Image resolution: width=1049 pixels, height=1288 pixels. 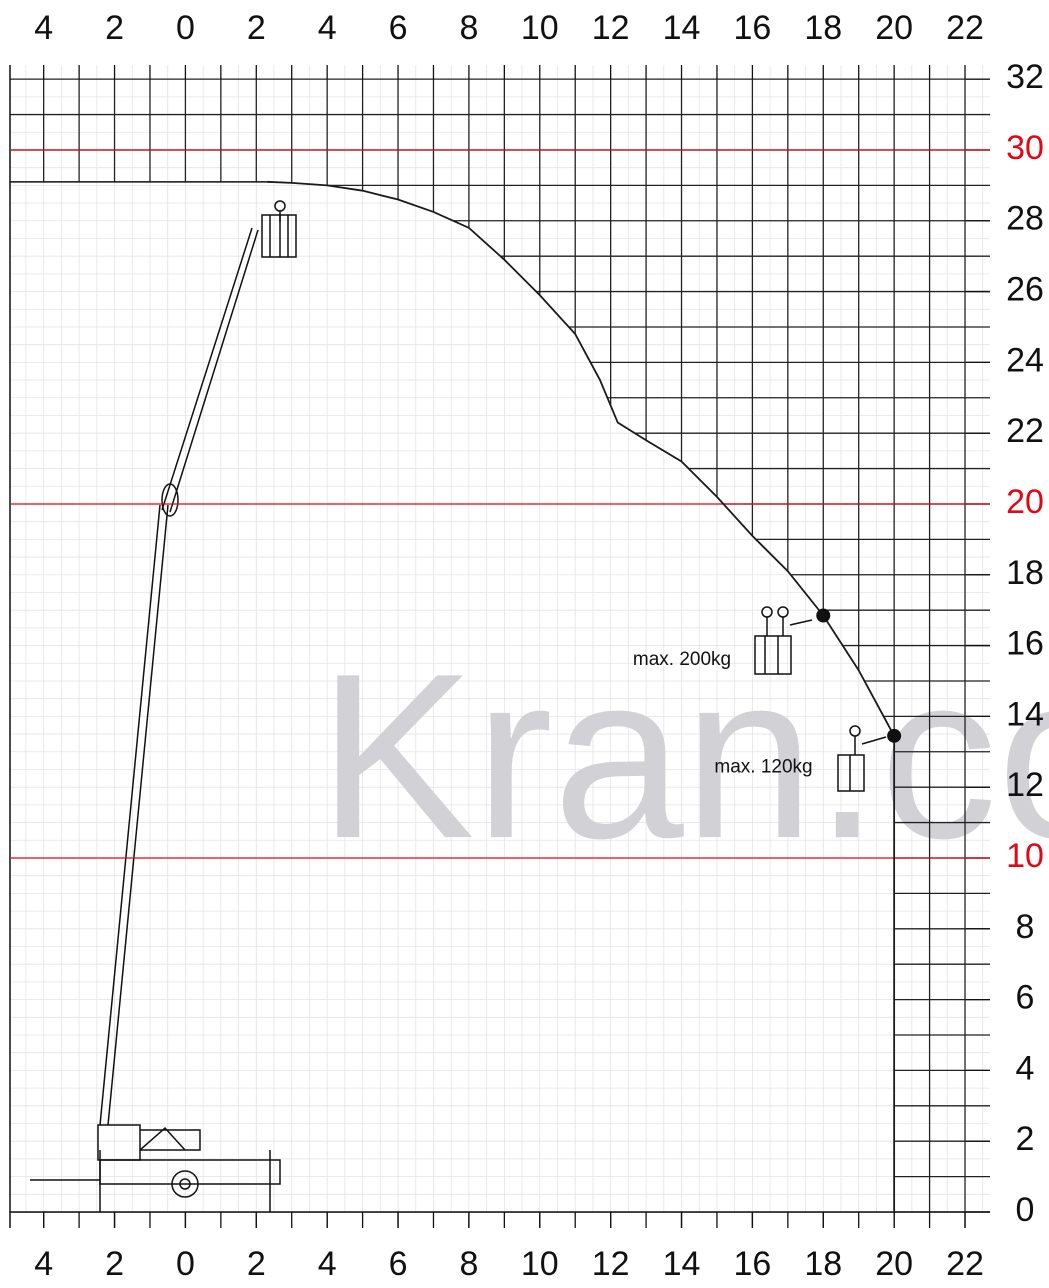 What do you see at coordinates (611, 1264) in the screenshot?
I see `x-tick-label-bottom: 12` at bounding box center [611, 1264].